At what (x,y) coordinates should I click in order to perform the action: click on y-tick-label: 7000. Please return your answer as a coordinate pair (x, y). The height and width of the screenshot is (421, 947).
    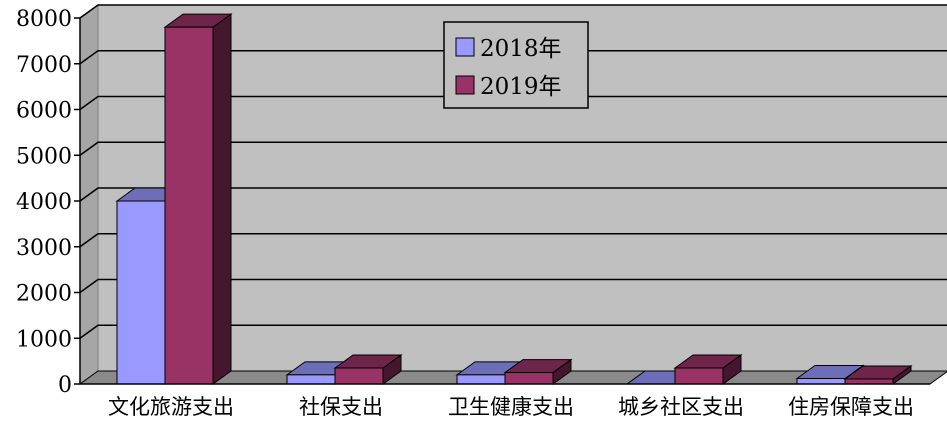
    Looking at the image, I should click on (44, 65).